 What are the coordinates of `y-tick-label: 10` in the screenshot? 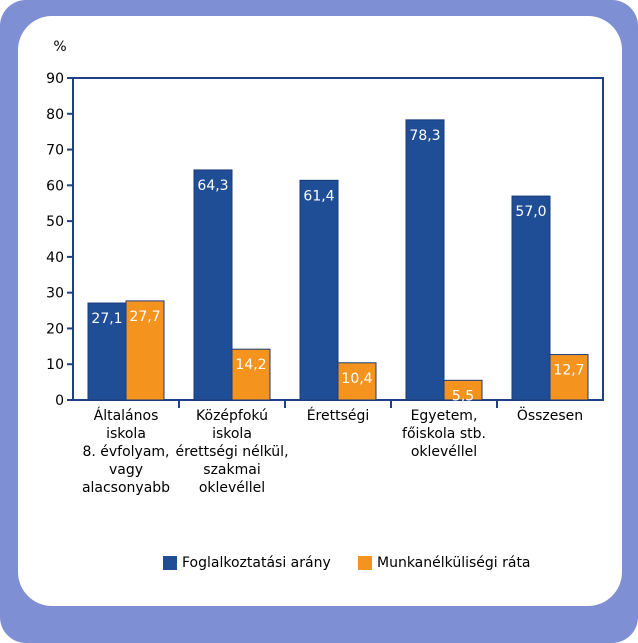 It's located at (55, 365).